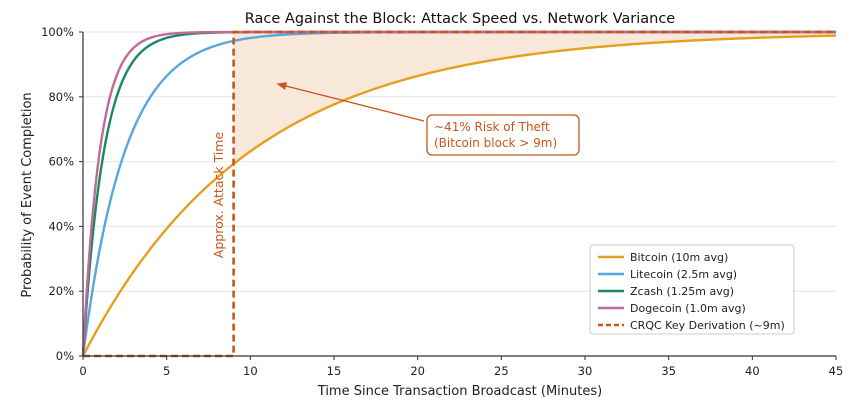 This screenshot has width=856, height=404. Describe the element at coordinates (57, 32) in the screenshot. I see `y-tick-label: 100%` at that location.